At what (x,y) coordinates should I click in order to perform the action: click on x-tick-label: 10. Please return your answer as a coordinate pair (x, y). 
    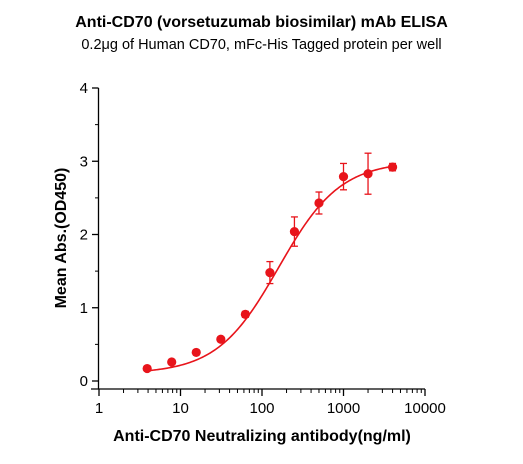
    Looking at the image, I should click on (180, 408).